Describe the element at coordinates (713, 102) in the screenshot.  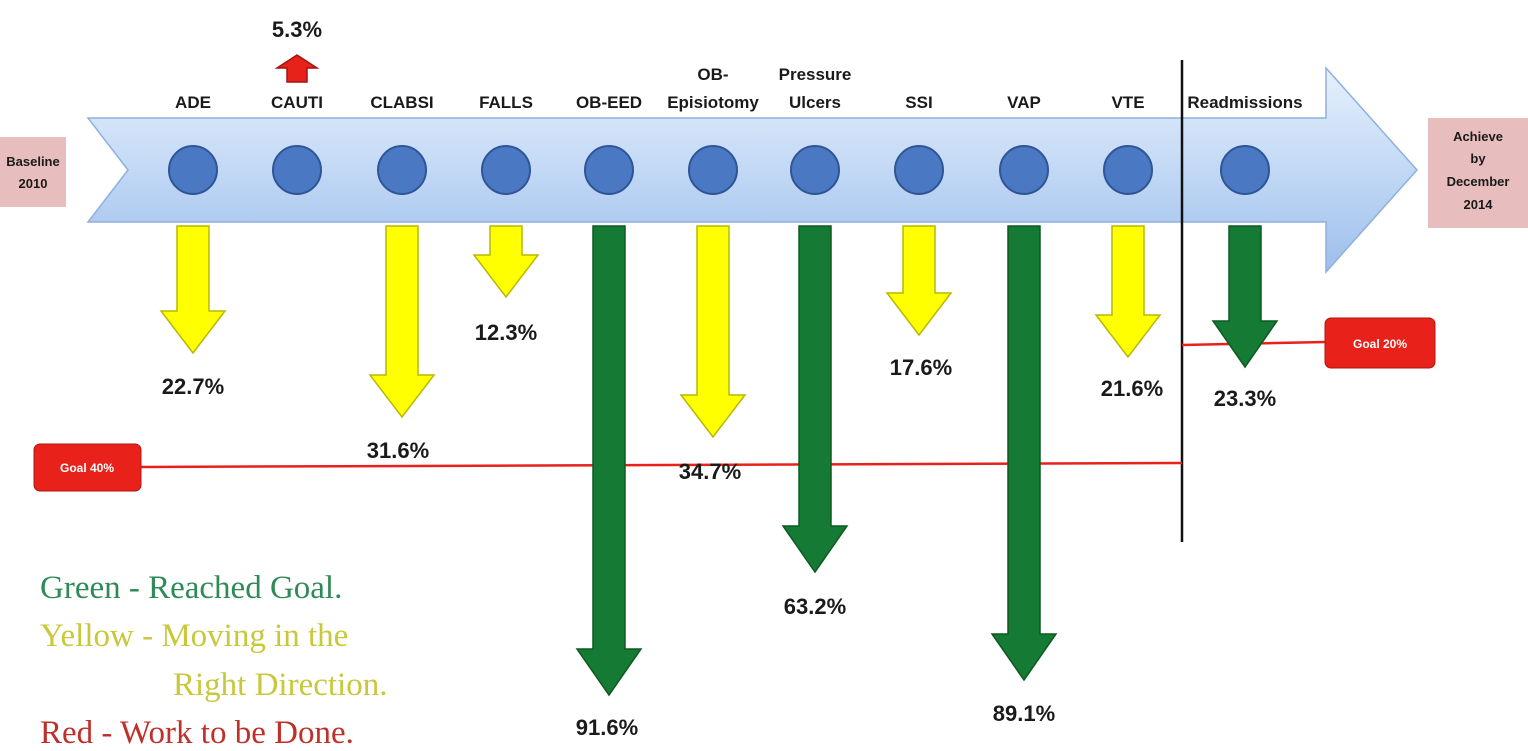
I see `category-label: Episiotomy` at that location.